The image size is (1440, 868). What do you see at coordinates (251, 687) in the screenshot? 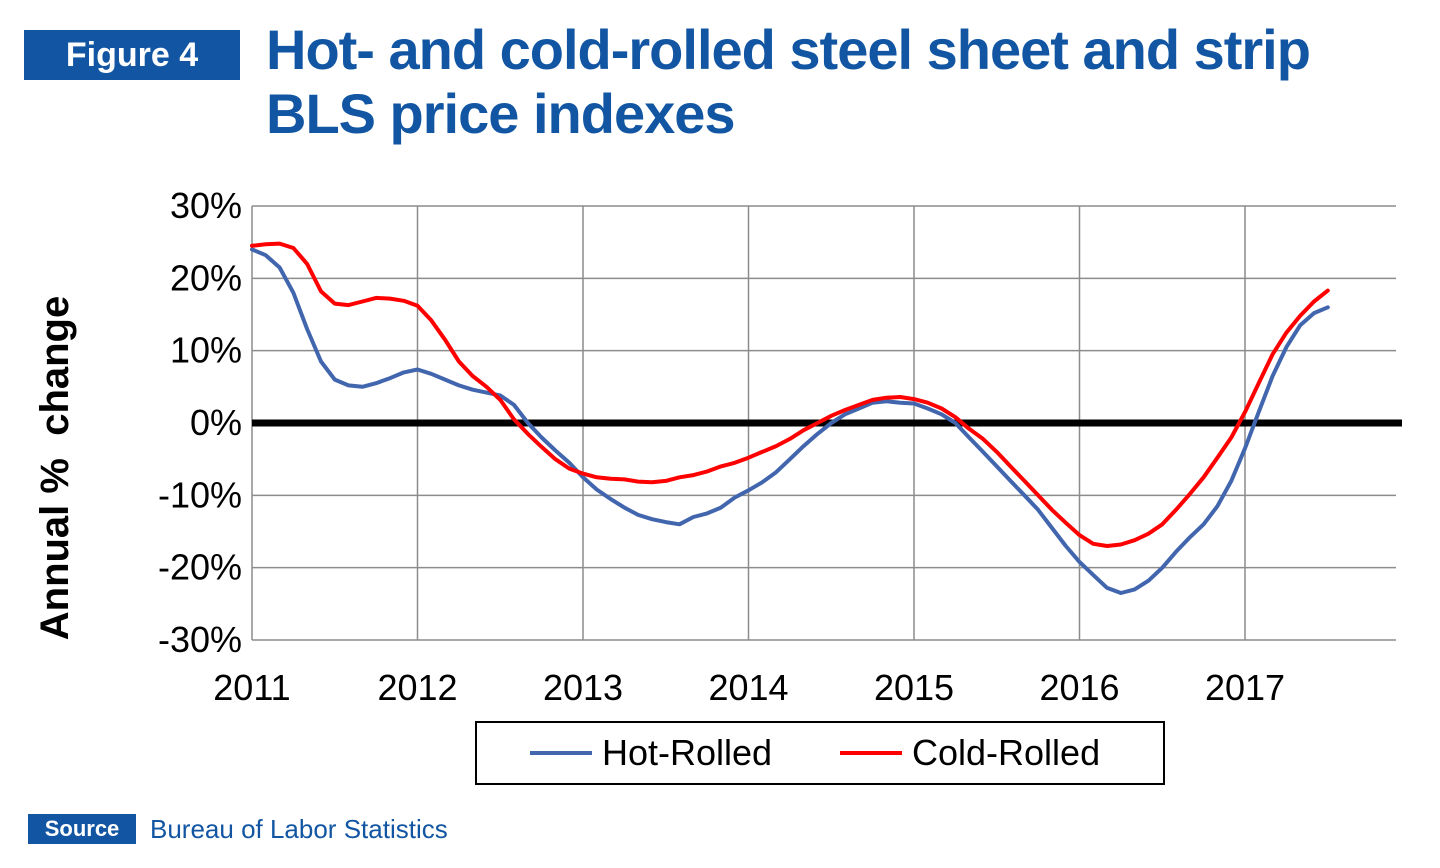
I see `x-tick-label: 2011` at bounding box center [251, 687].